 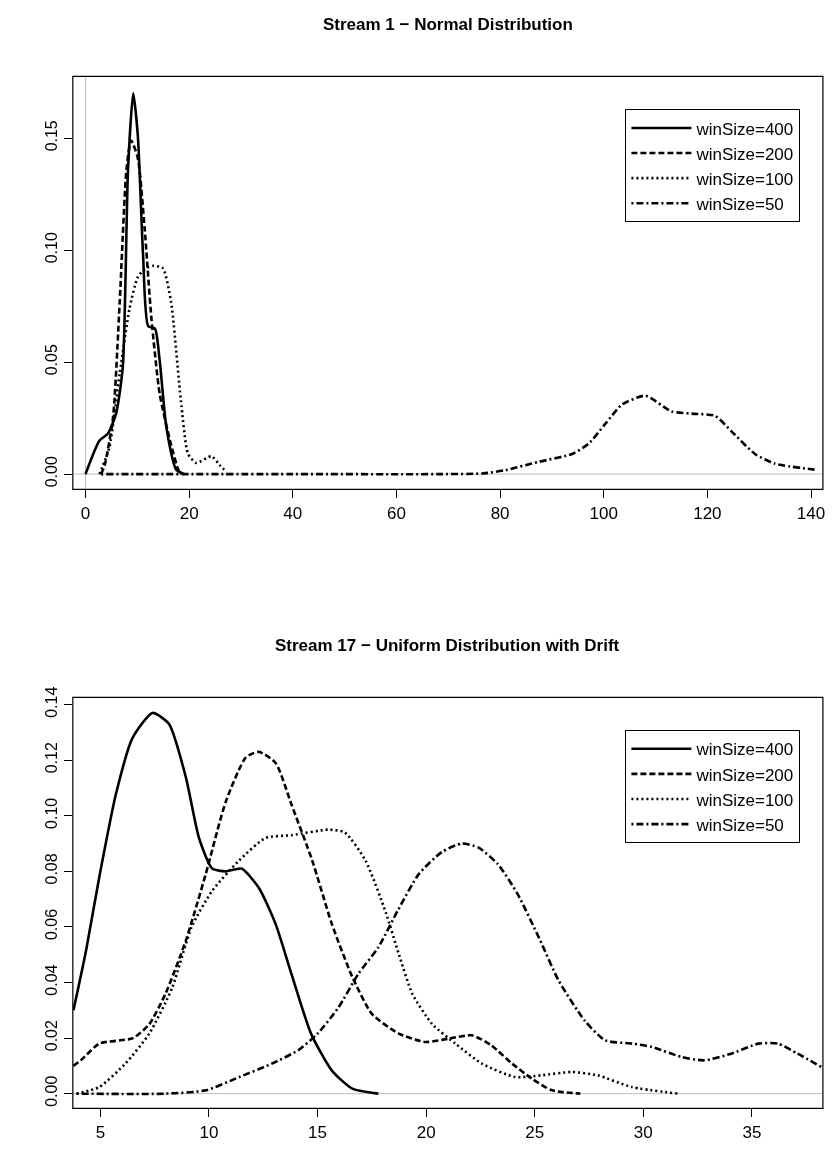 I want to click on x-tick-label: 100, so click(x=603, y=513).